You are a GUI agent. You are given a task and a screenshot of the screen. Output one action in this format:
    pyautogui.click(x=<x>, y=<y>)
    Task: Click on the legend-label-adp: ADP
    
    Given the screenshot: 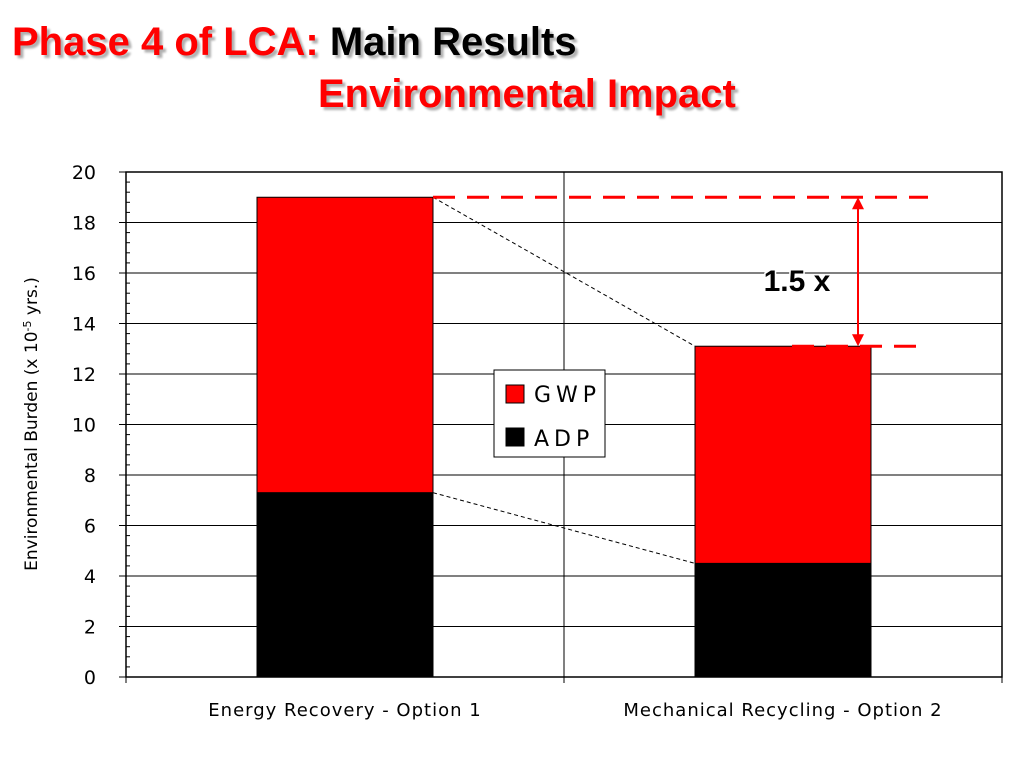 What is the action you would take?
    pyautogui.click(x=564, y=439)
    